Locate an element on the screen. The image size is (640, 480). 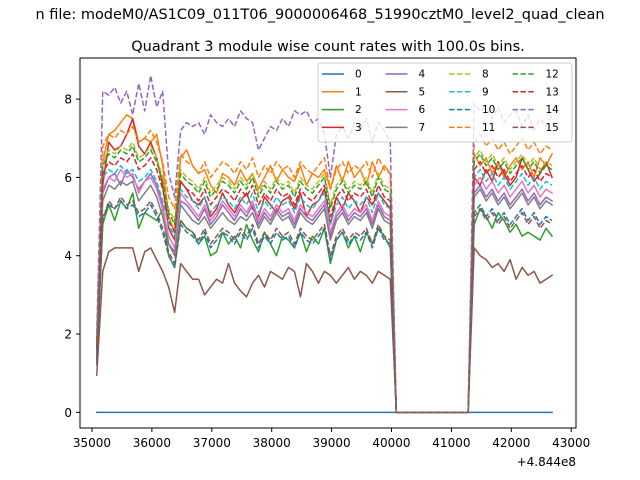
legend-label-6: 6 is located at coordinates (422, 110).